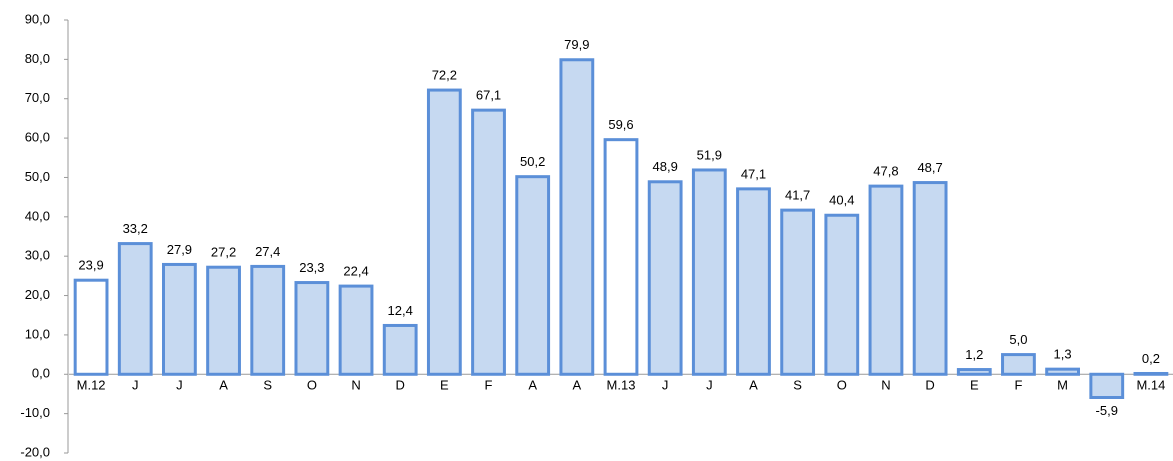 This screenshot has height=461, width=1173. I want to click on y-tick-label: -10,0, so click(35, 412).